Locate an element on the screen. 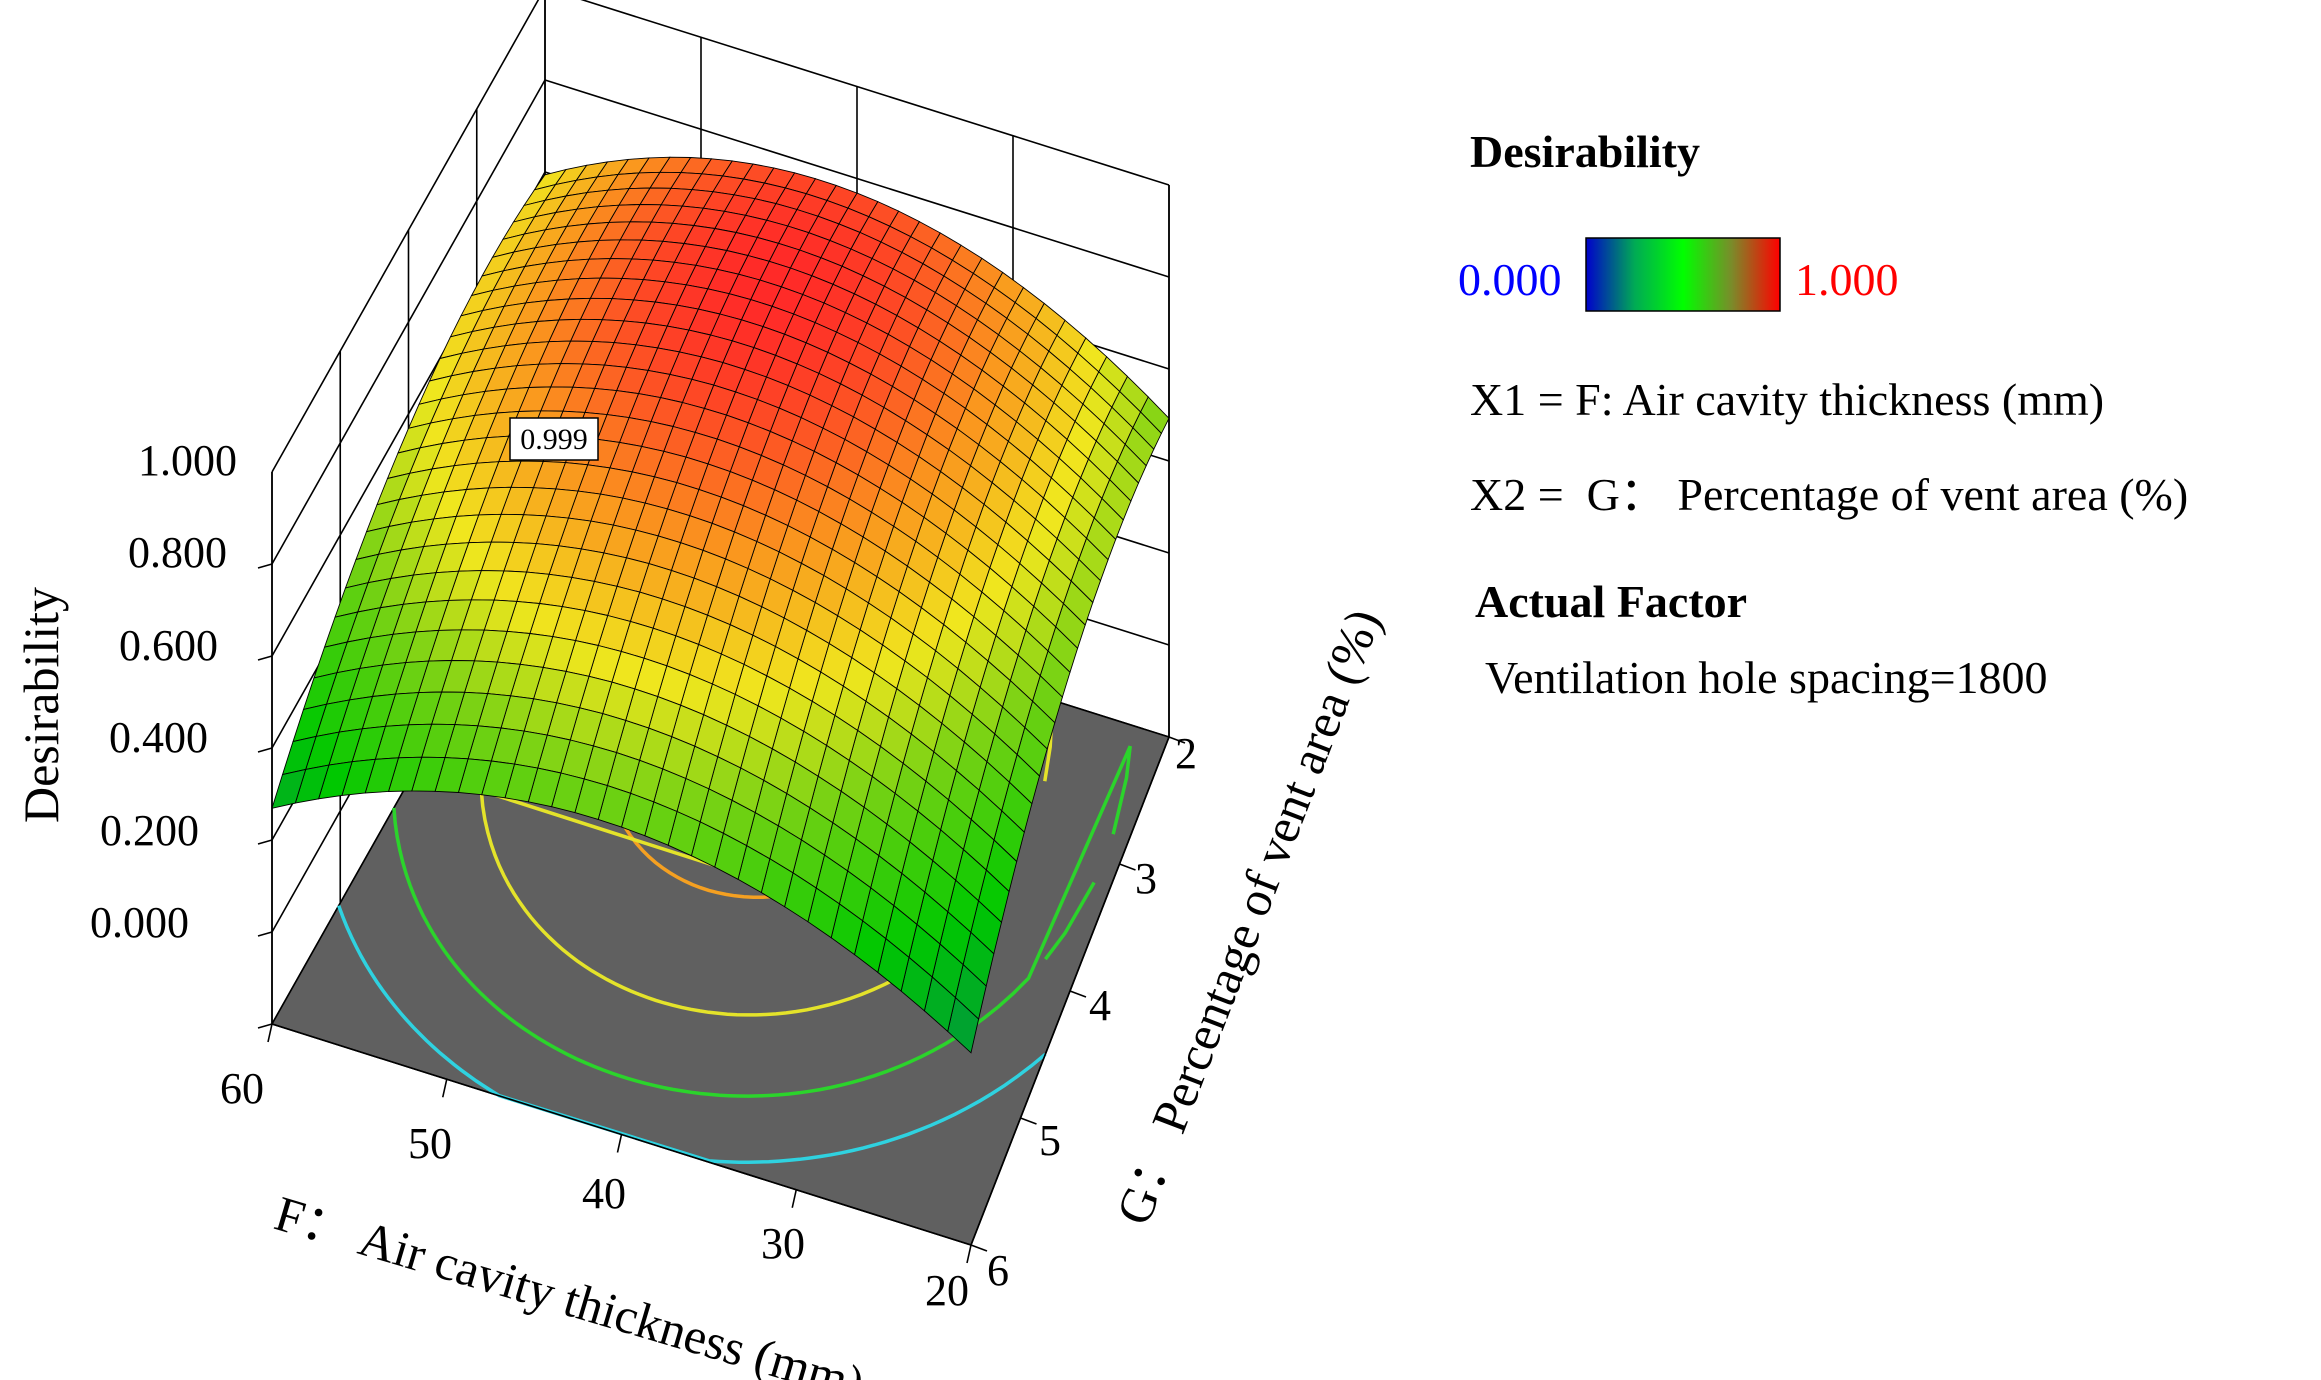 This screenshot has width=2321, height=1380. y-axis-title: G： Percentage of vent area (%) is located at coordinates (1248, 916).